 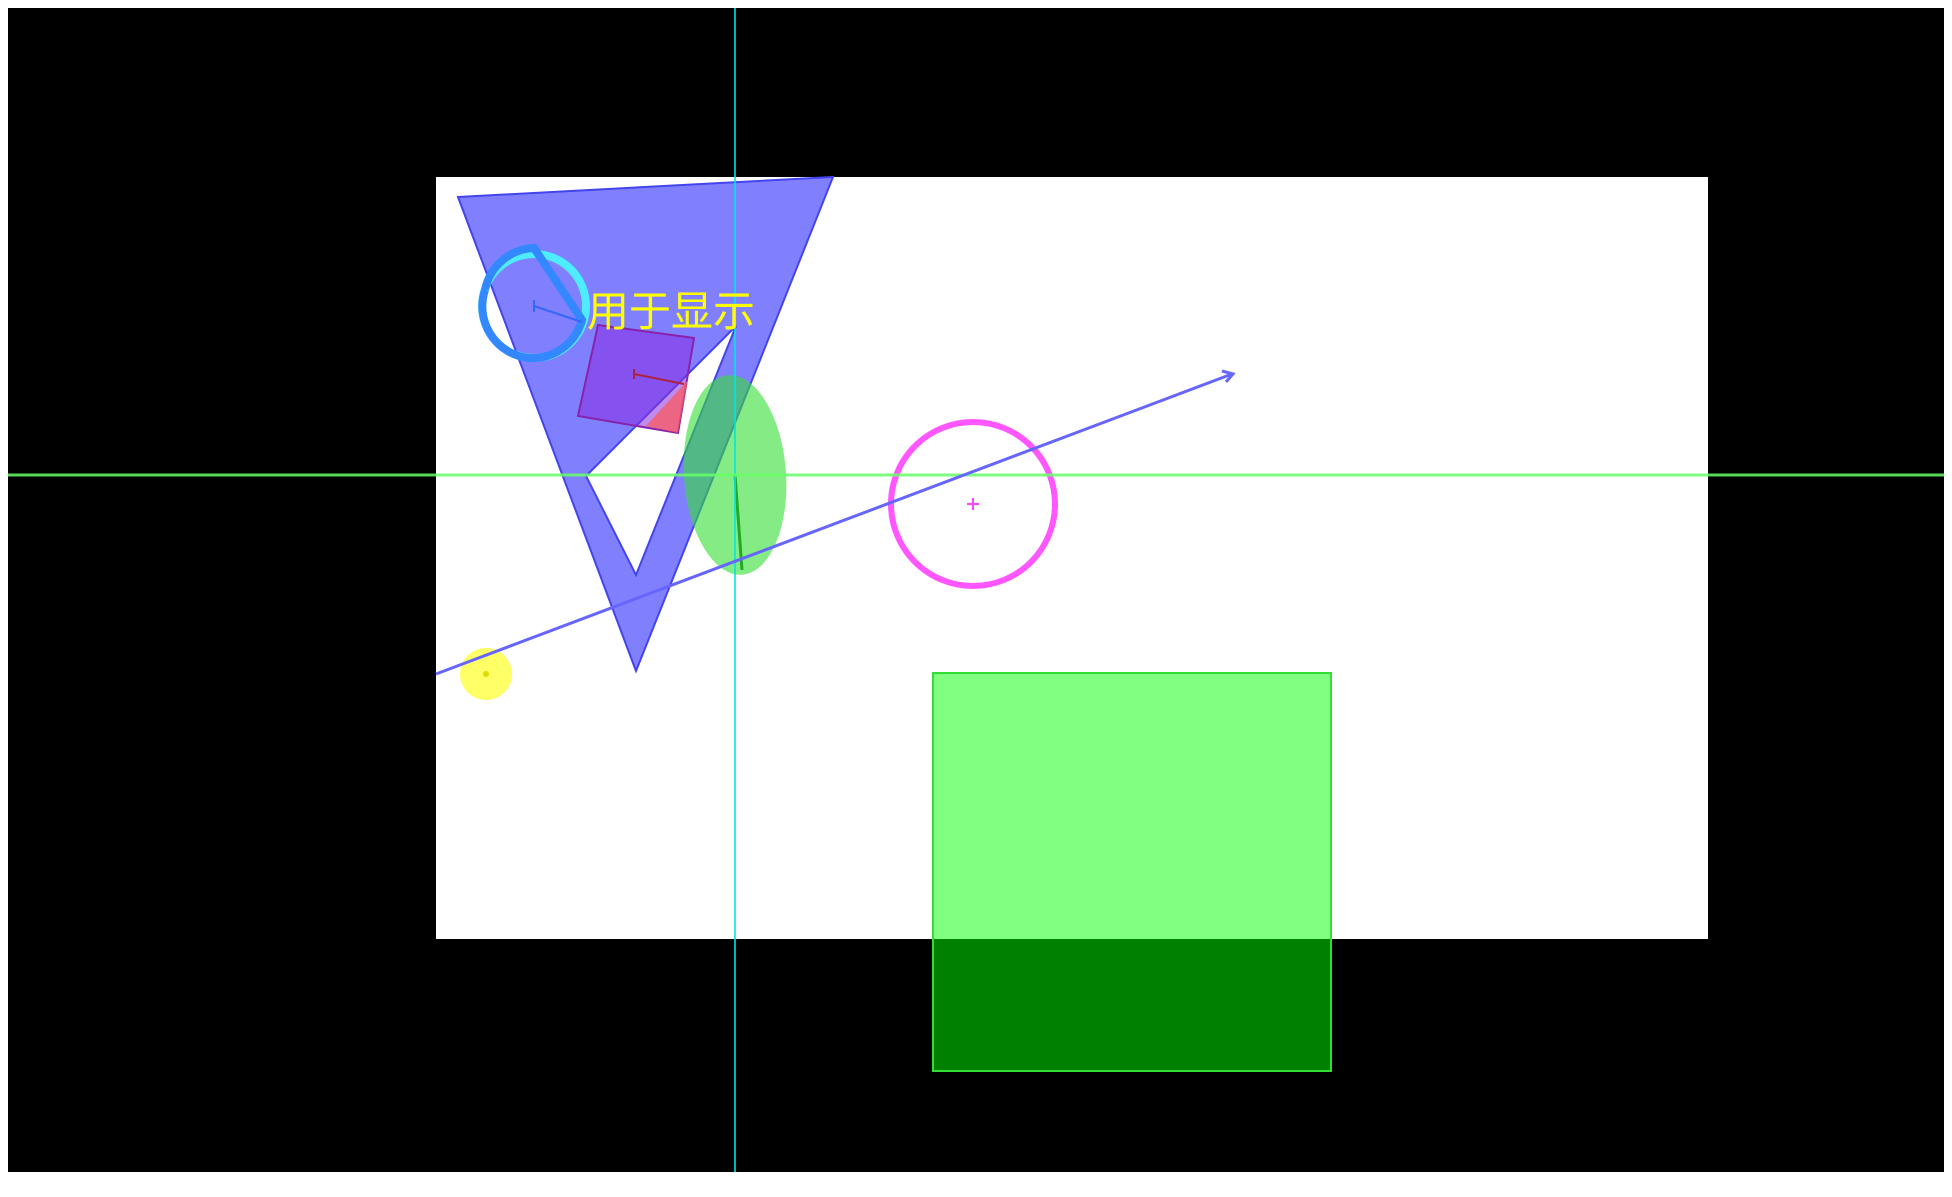 I want to click on canvas-label: 用于显示, so click(x=671, y=311).